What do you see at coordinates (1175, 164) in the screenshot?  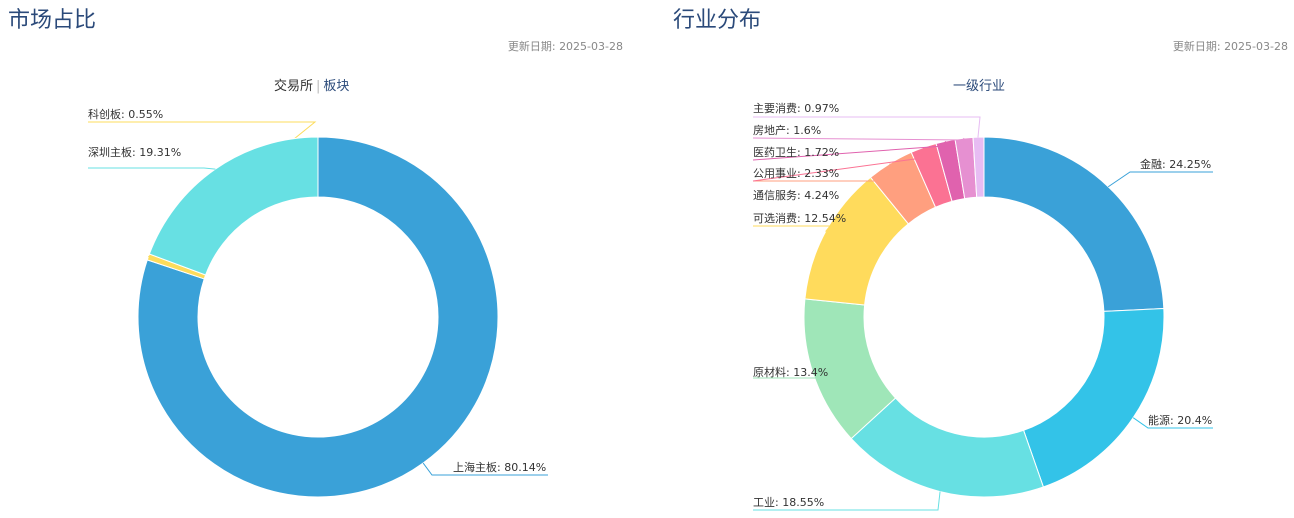 I see `slice-label: 金融: 24.25%` at bounding box center [1175, 164].